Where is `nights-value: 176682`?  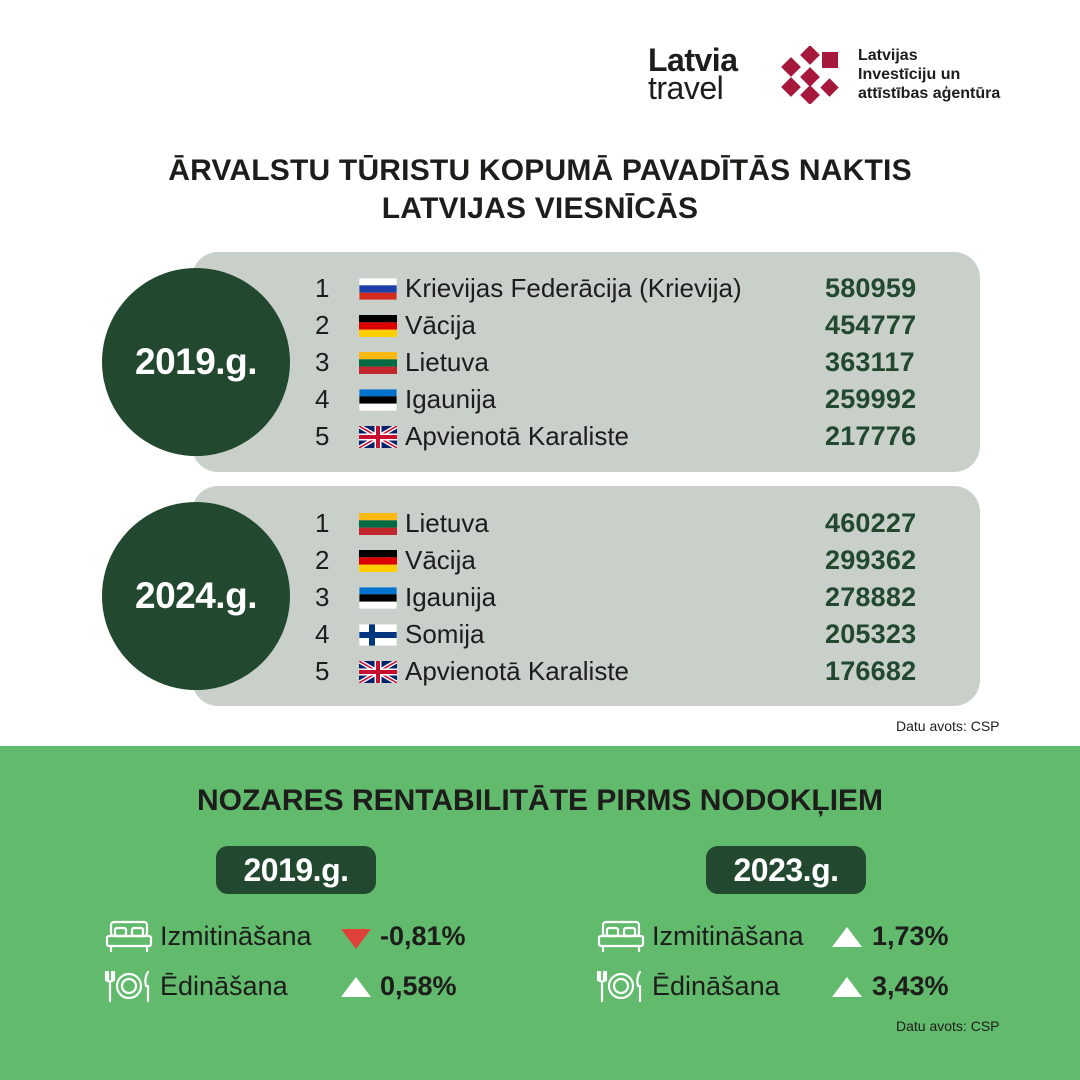 nights-value: 176682 is located at coordinates (871, 671).